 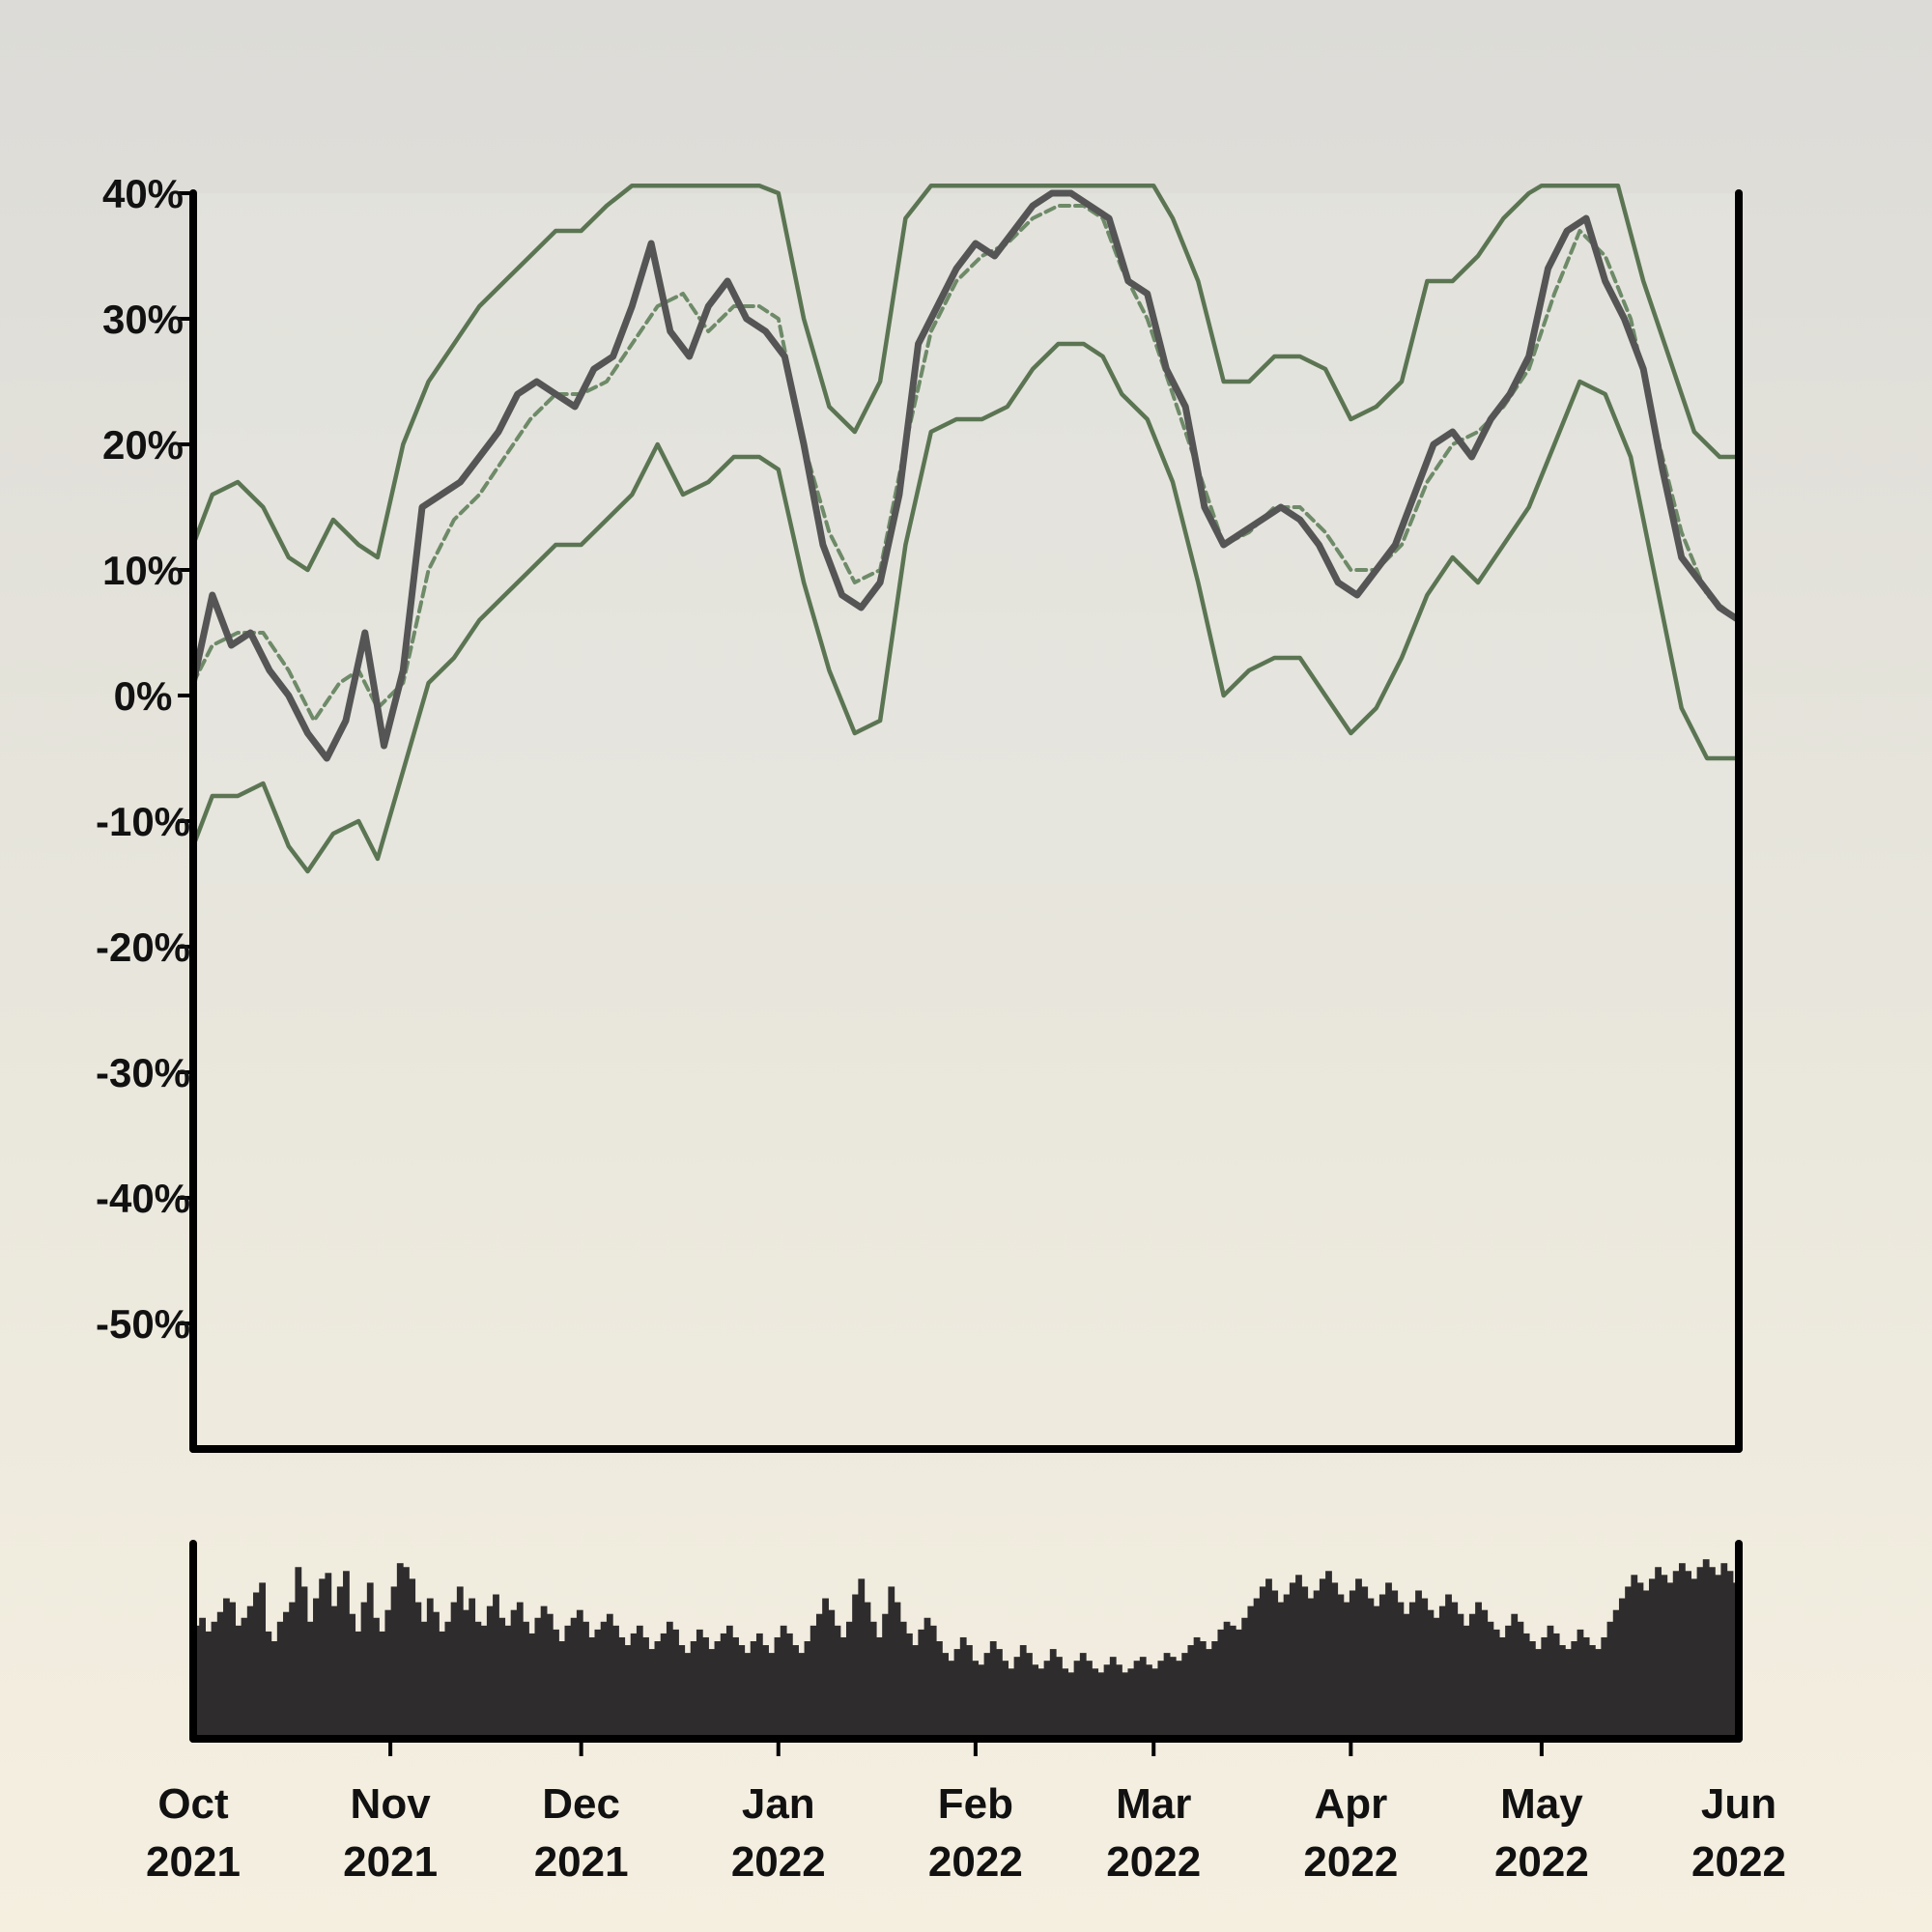 I want to click on y-tick-label: 10%, so click(x=143, y=570).